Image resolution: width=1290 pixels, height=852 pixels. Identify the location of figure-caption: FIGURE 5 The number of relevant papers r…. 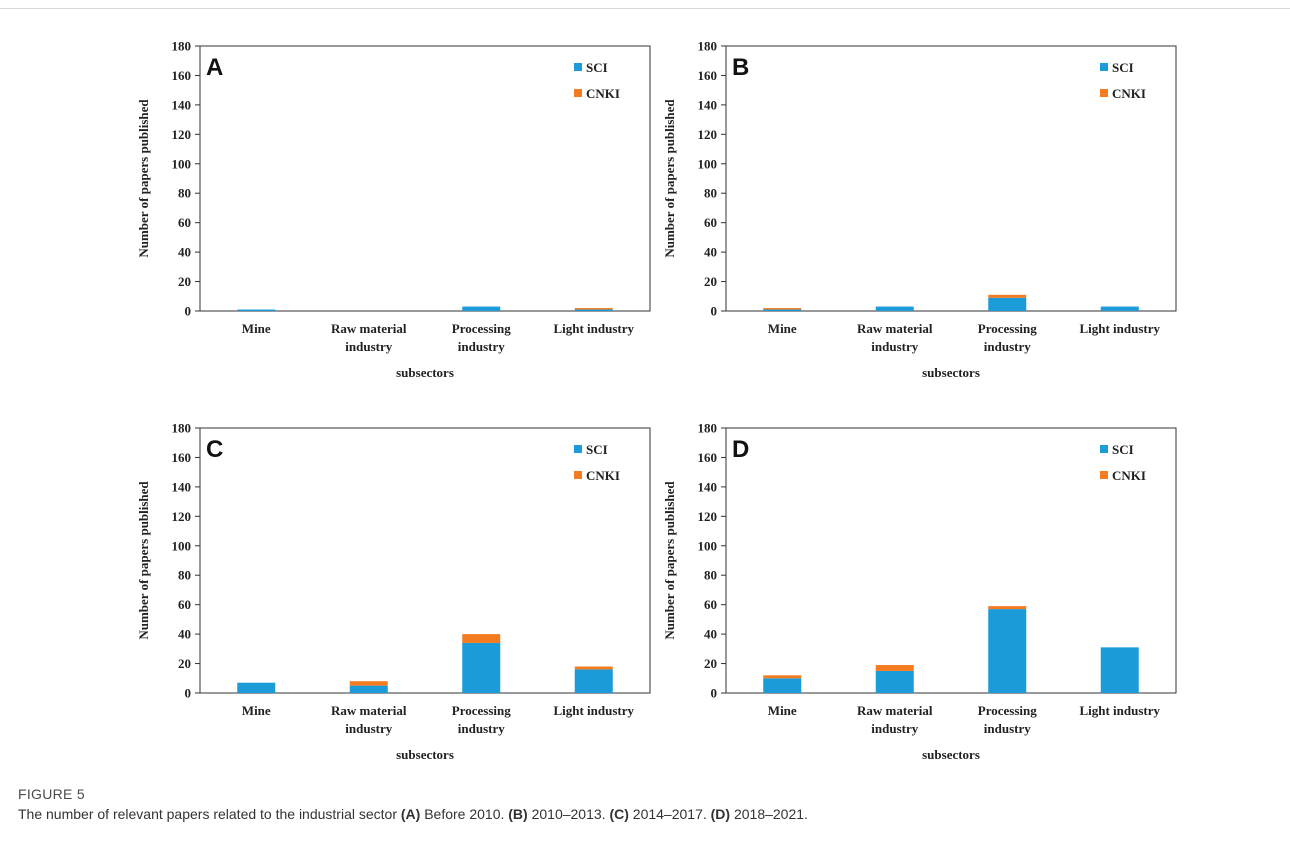
(643, 804).